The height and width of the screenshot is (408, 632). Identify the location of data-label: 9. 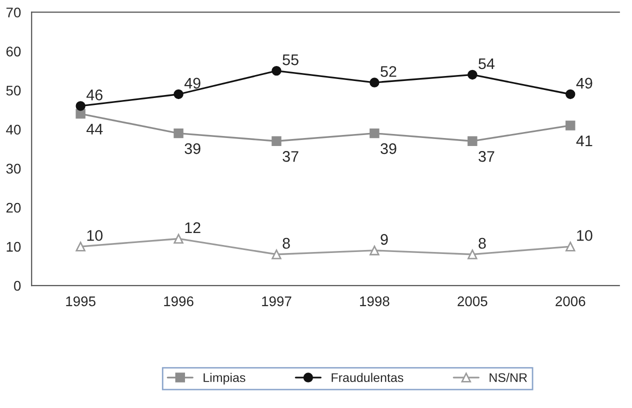
(384, 239).